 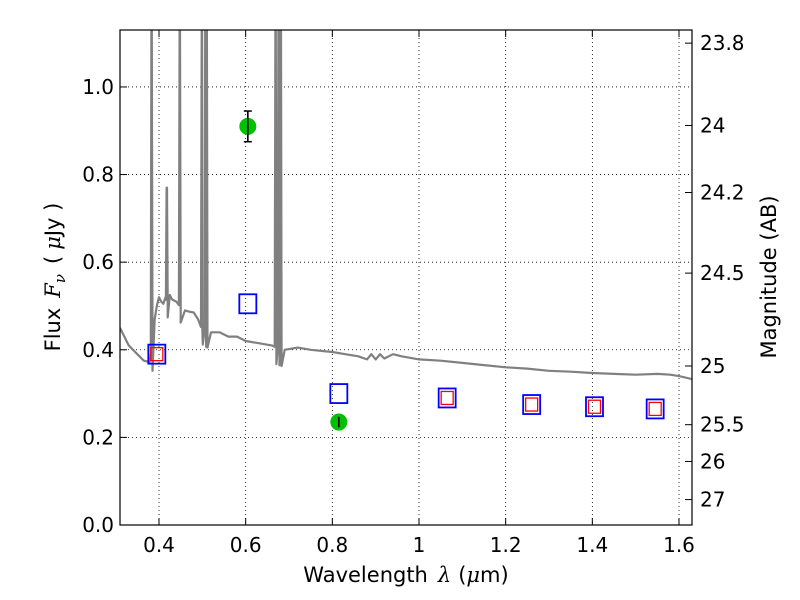 I want to click on x-tick-label: 1, so click(x=419, y=545).